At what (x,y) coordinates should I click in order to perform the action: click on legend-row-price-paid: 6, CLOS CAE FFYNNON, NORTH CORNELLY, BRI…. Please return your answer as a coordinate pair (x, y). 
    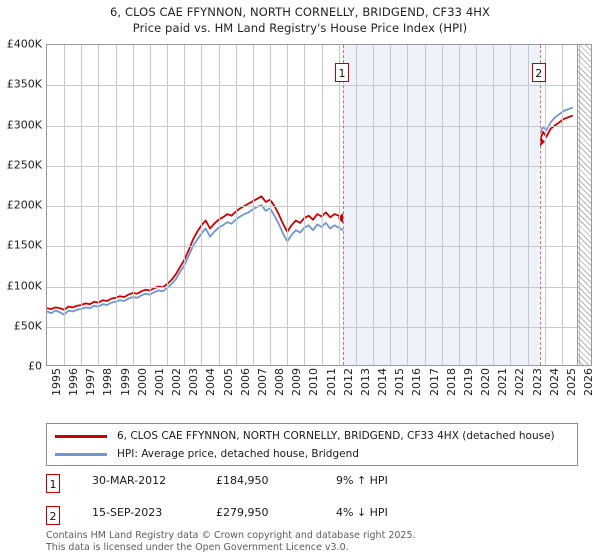
    Looking at the image, I should click on (305, 436).